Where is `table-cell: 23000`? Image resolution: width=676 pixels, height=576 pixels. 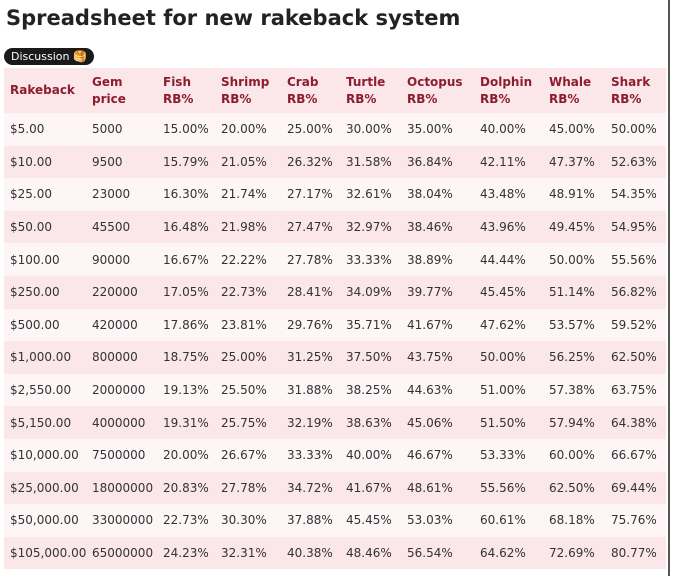
table-cell: 23000 is located at coordinates (121, 194).